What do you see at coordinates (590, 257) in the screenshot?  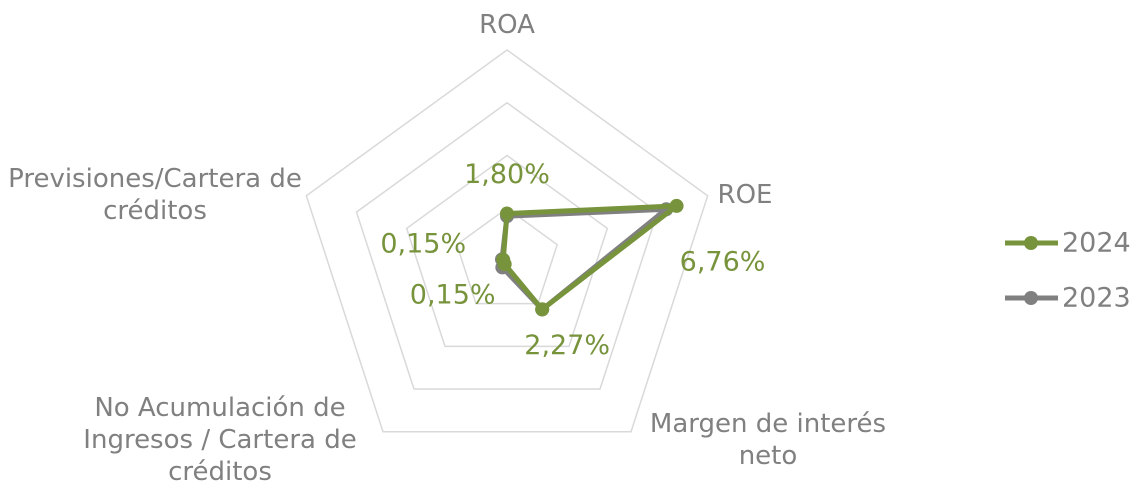 I see `series-line` at bounding box center [590, 257].